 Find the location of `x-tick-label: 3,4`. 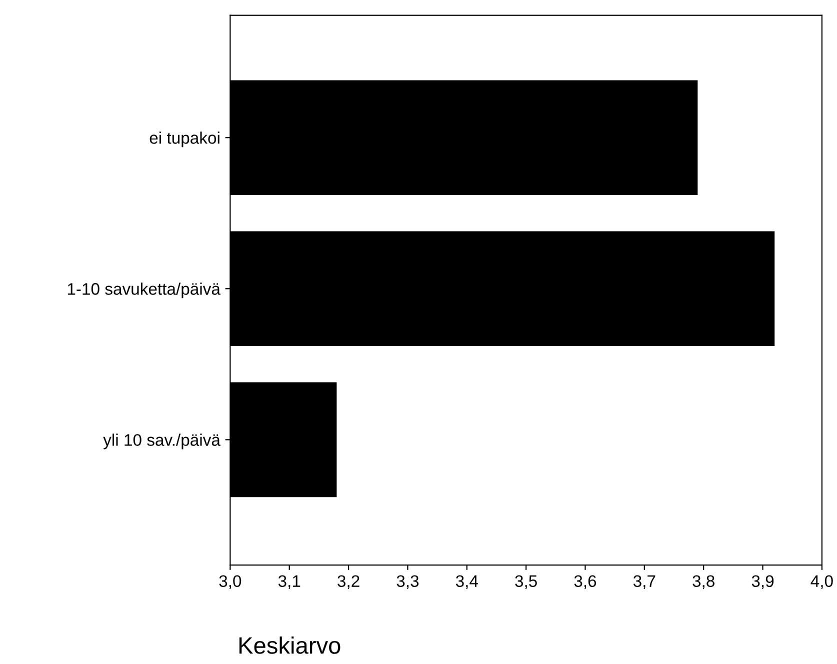

x-tick-label: 3,4 is located at coordinates (467, 582).